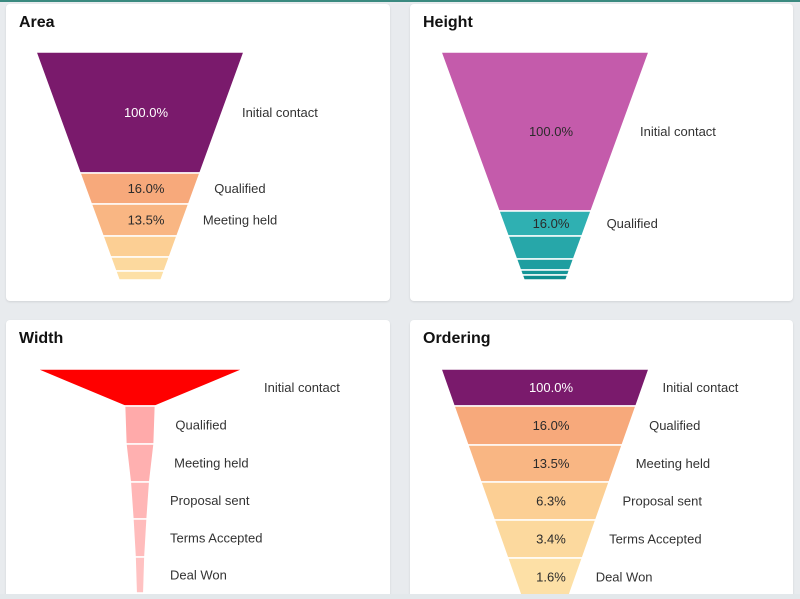  What do you see at coordinates (551, 577) in the screenshot?
I see `value-label: 1.6%` at bounding box center [551, 577].